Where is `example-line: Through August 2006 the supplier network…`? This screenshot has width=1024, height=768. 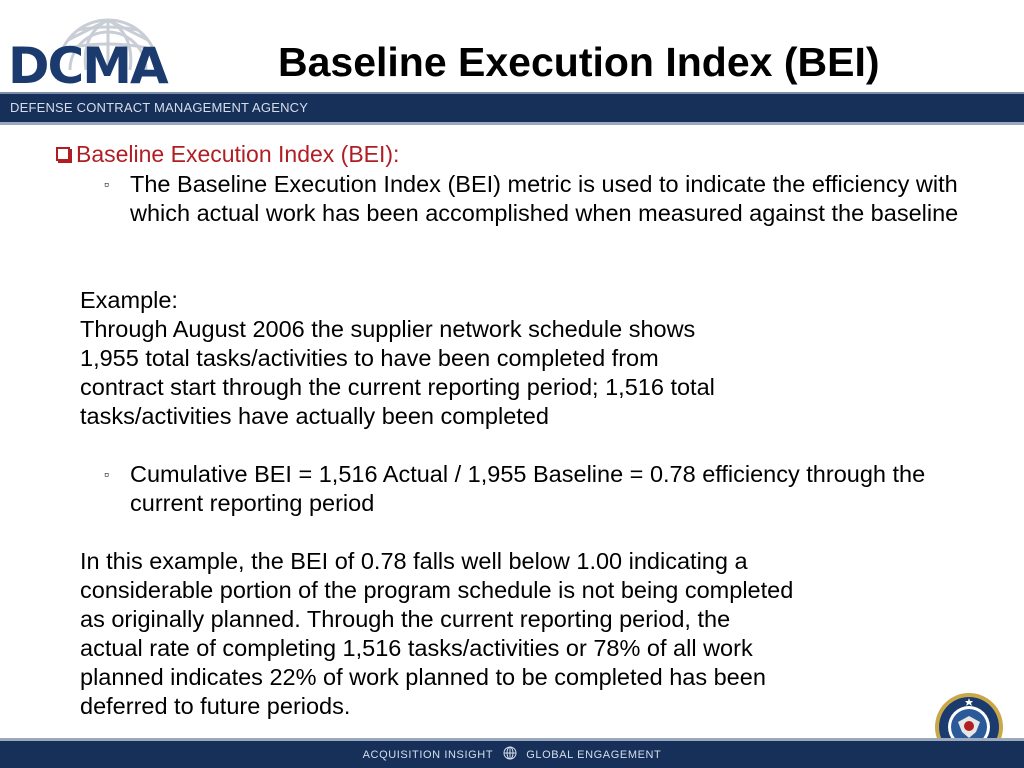
example-line: Through August 2006 the supplier network… is located at coordinates (388, 329).